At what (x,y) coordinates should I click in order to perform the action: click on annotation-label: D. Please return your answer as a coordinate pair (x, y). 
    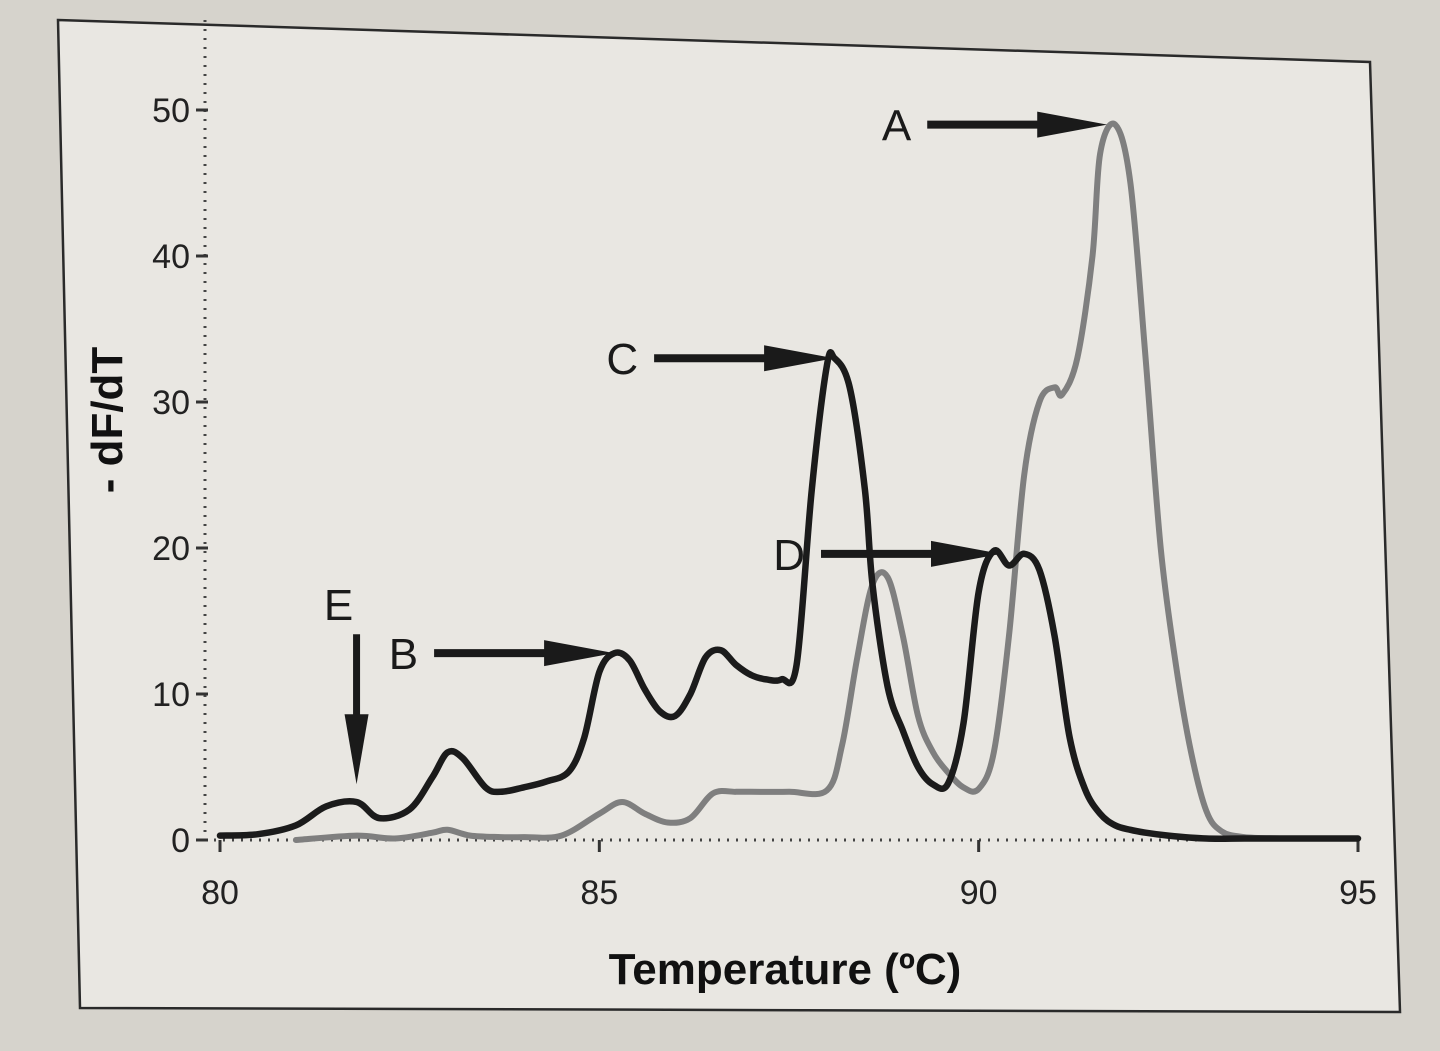
    Looking at the image, I should click on (789, 555).